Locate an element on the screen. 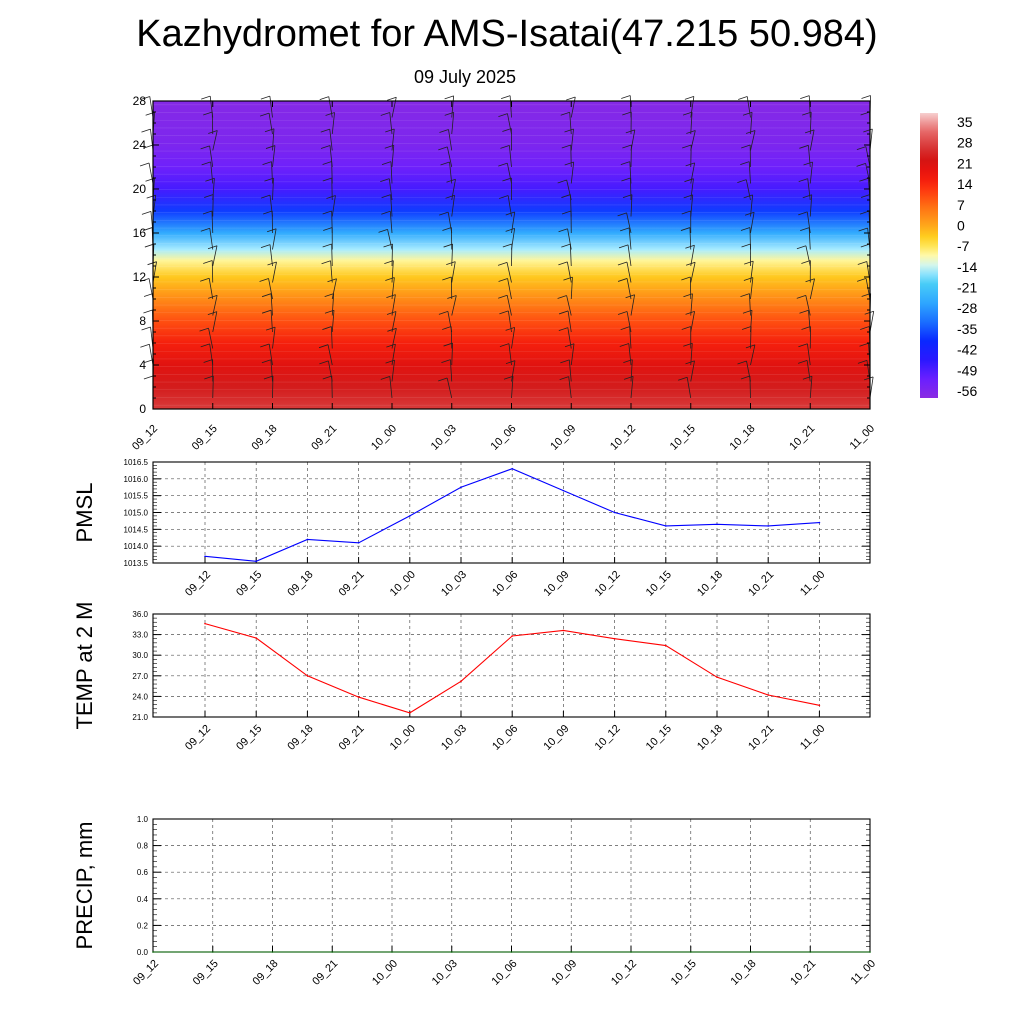  x-tick-label: 10_18 is located at coordinates (744, 973).